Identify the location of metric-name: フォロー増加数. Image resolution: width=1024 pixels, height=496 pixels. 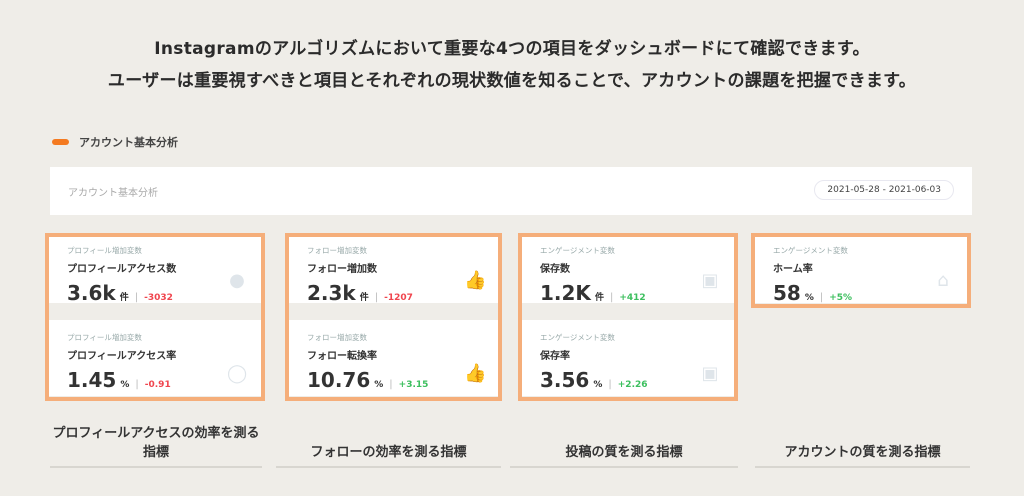
(342, 269).